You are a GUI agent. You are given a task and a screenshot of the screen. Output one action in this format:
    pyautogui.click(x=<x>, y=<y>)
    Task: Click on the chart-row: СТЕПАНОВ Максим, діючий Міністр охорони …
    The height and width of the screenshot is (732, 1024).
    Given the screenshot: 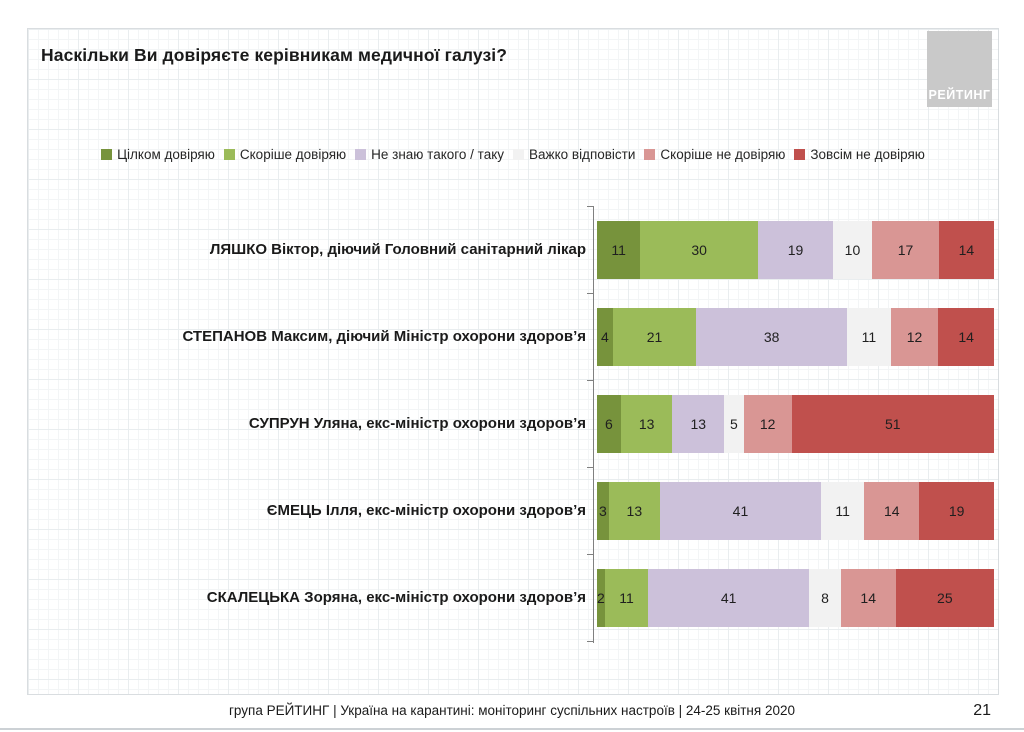 What is the action you would take?
    pyautogui.click(x=511, y=336)
    